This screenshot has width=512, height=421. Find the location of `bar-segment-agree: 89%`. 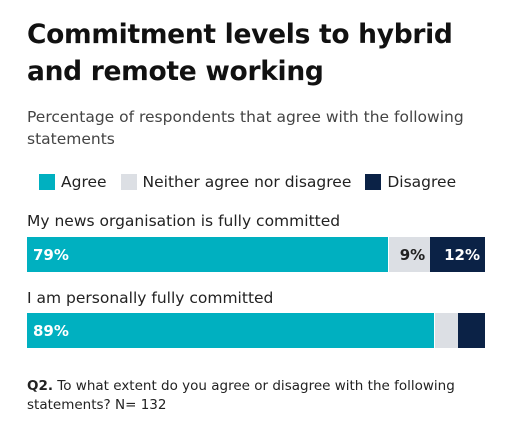

bar-segment-agree: 89% is located at coordinates (230, 330).